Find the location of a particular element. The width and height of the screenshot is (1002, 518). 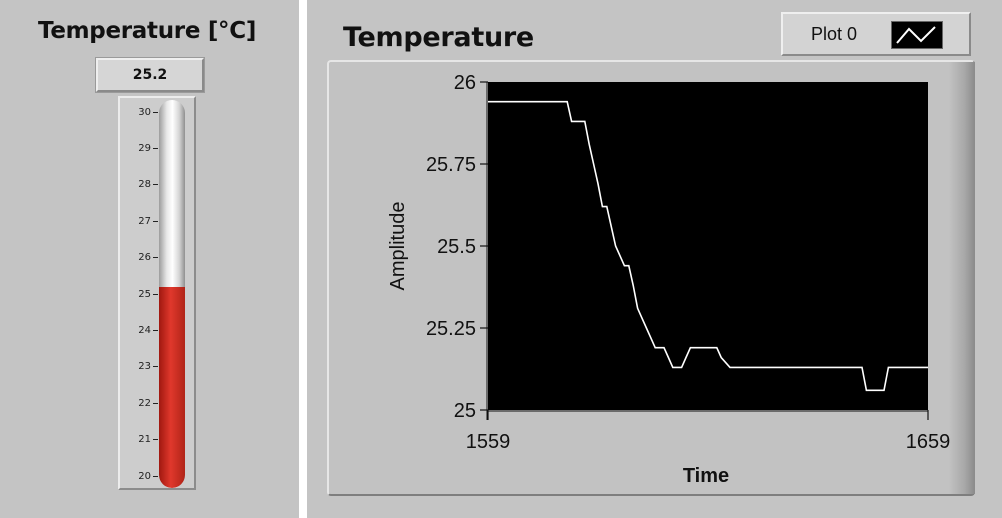

thermometer-tick-label: 29 is located at coordinates (142, 148).